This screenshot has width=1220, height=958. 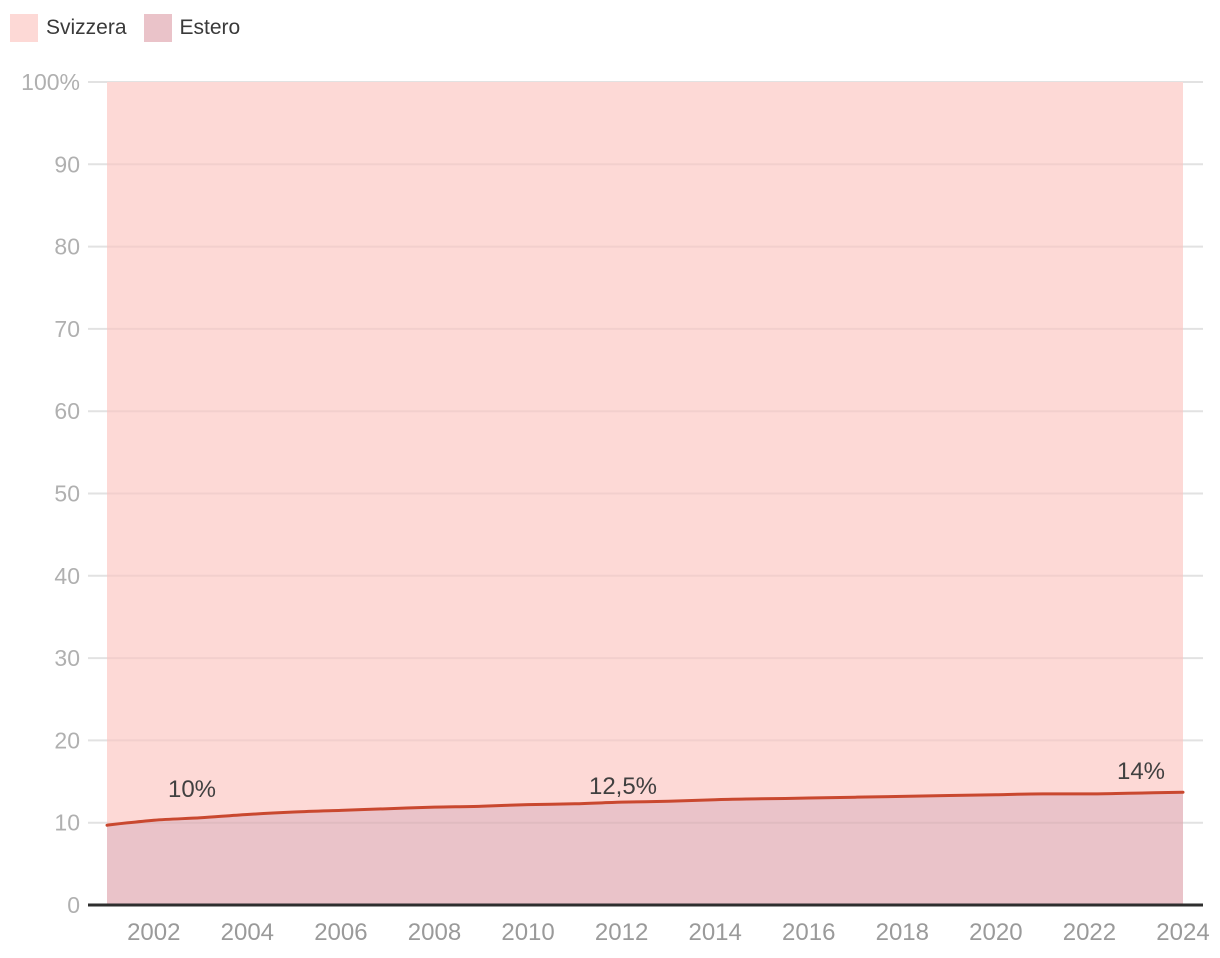 What do you see at coordinates (153, 932) in the screenshot?
I see `x-tick-label: 2002` at bounding box center [153, 932].